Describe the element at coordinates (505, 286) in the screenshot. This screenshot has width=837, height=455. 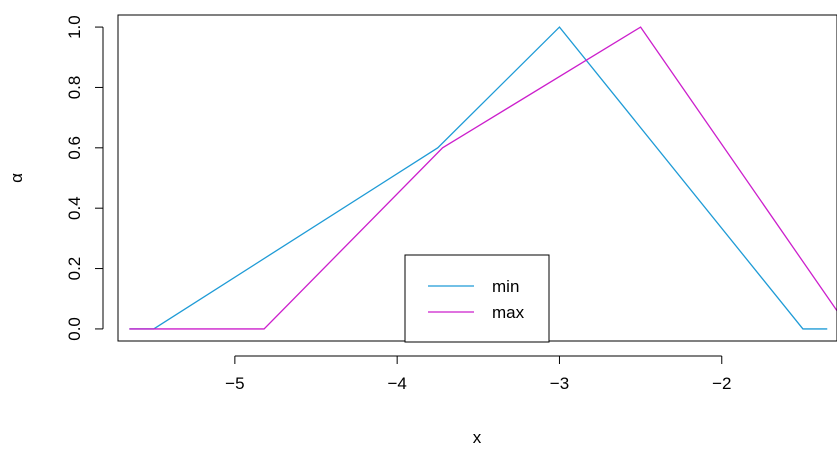
I see `legend-label-min: min` at that location.